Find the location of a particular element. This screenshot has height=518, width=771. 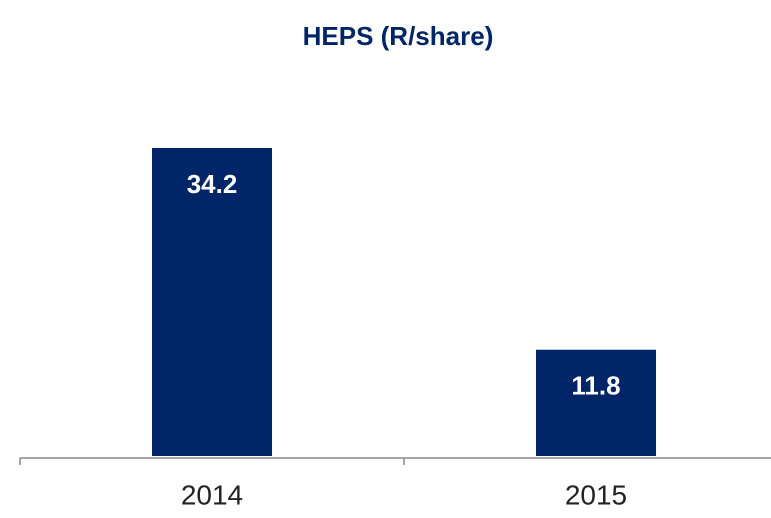

x-tick-label: 2014 is located at coordinates (212, 494).